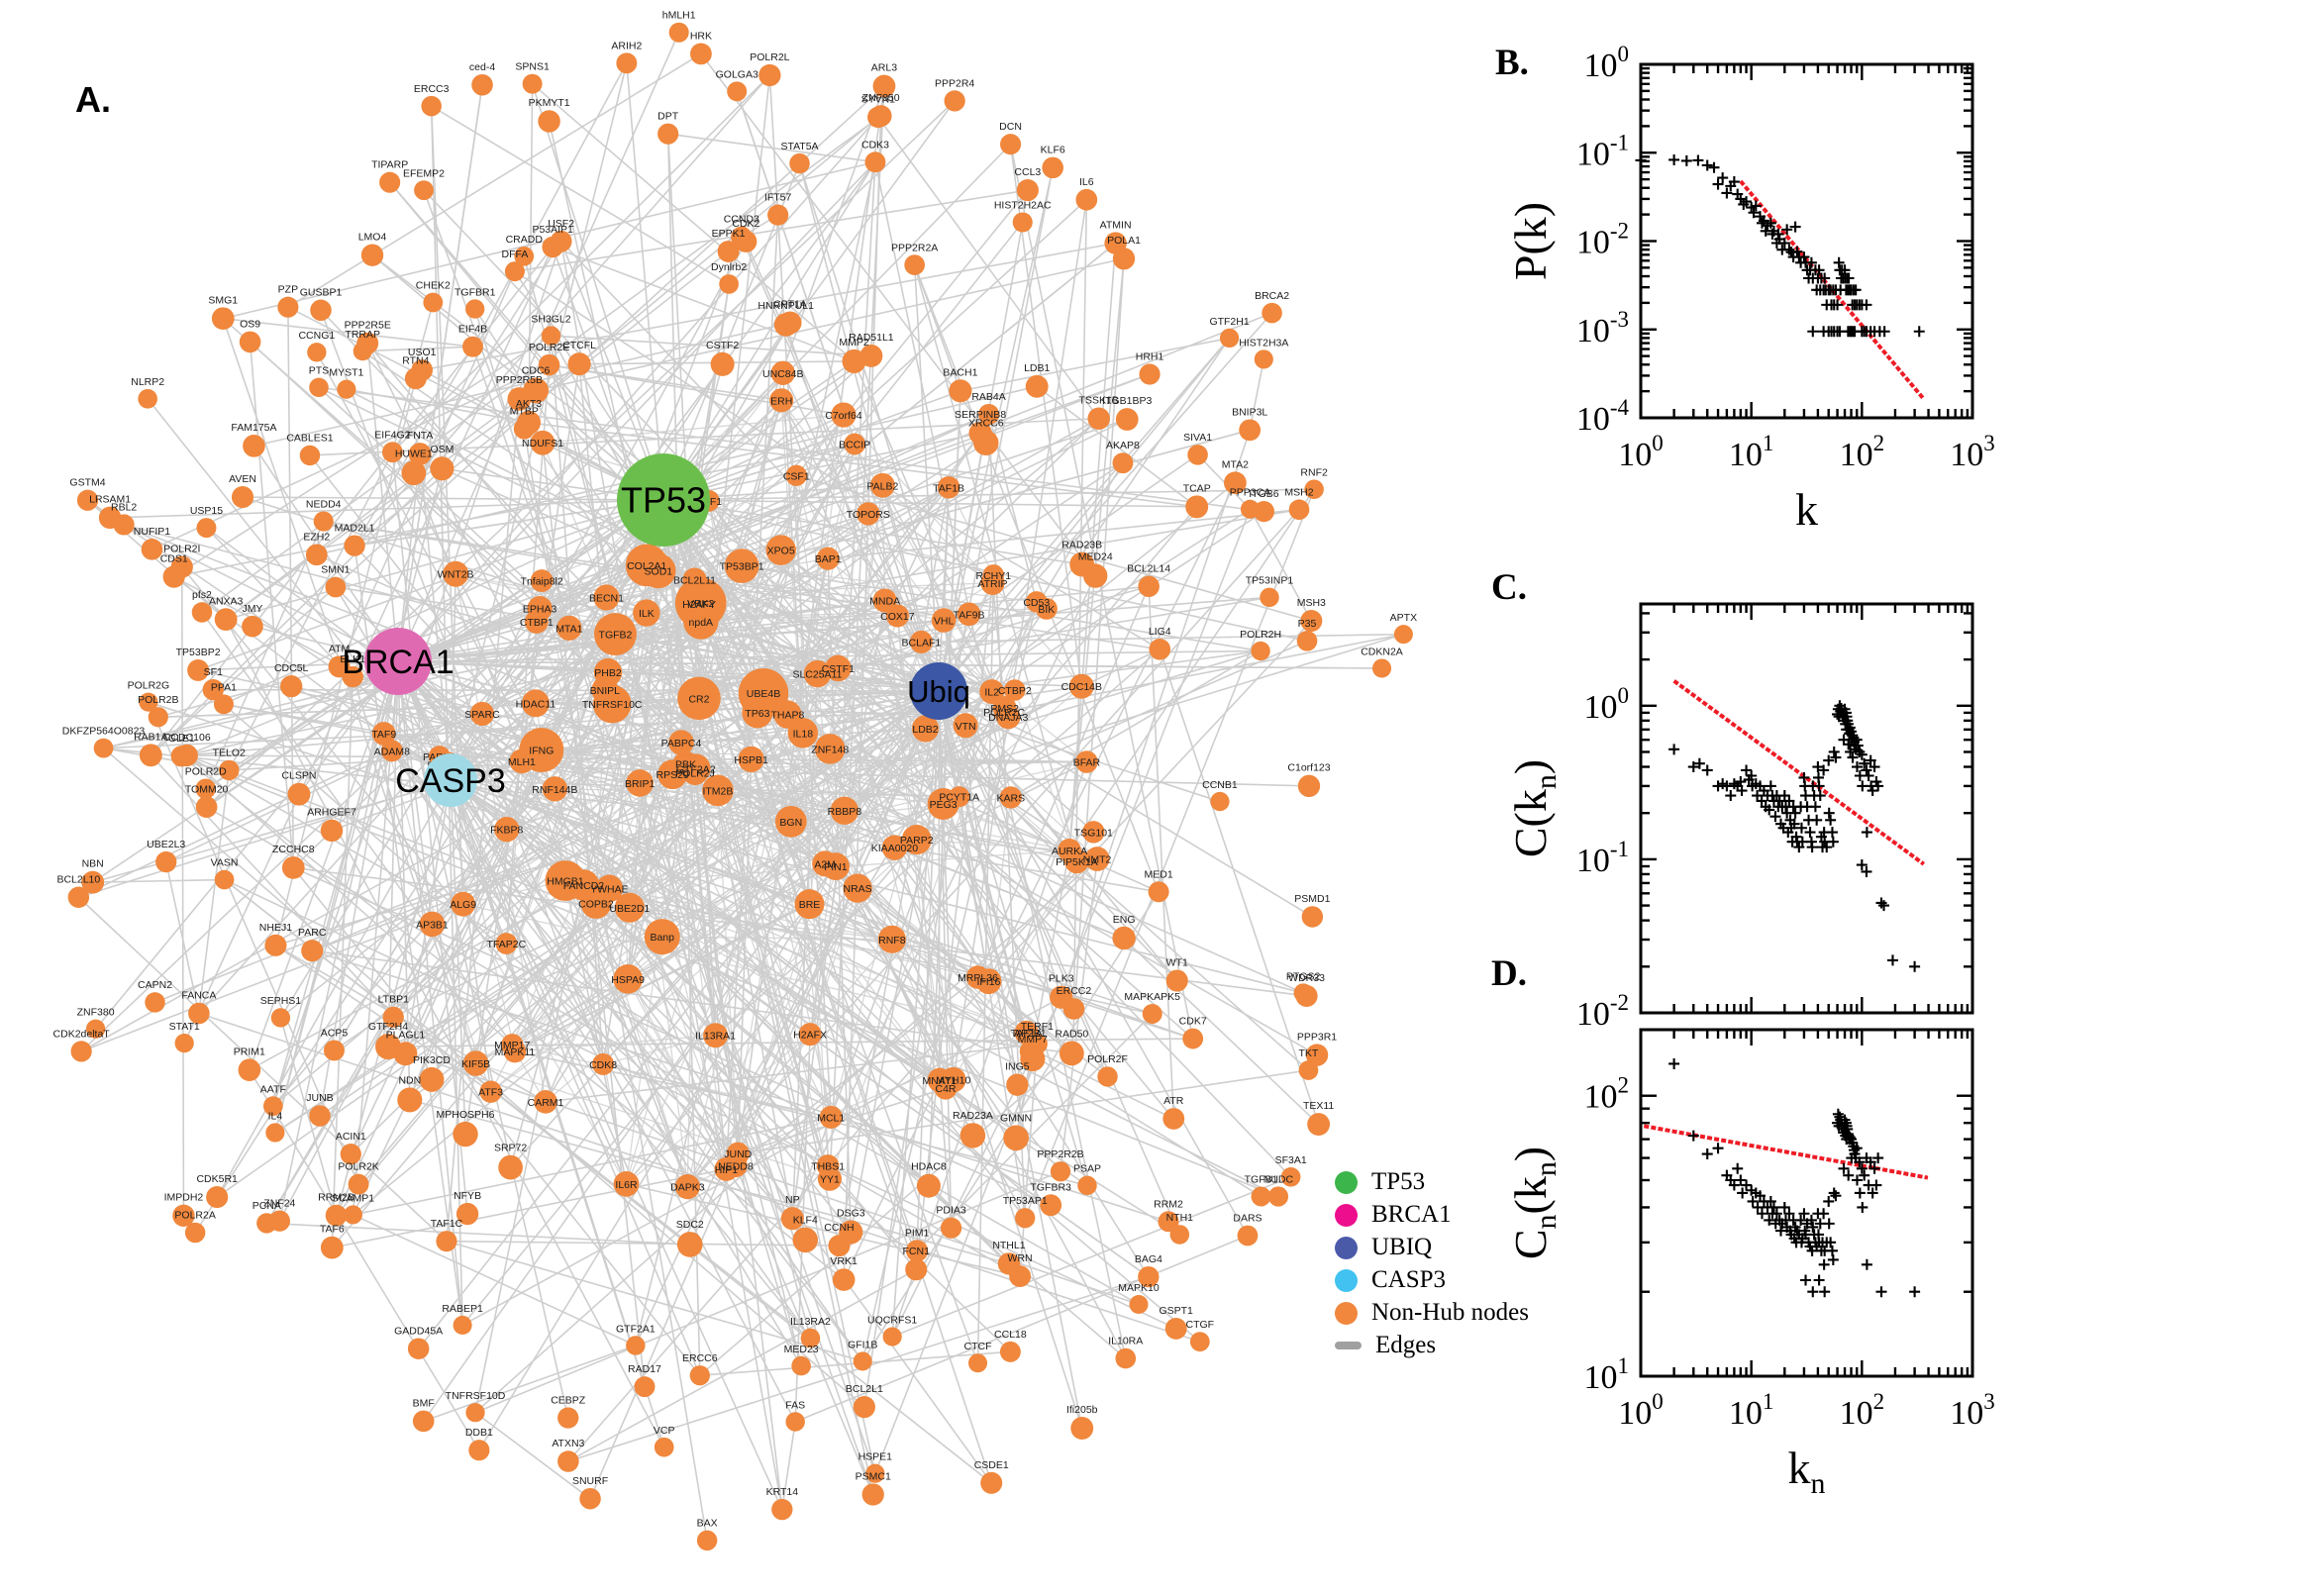 The width and height of the screenshot is (2323, 1596). What do you see at coordinates (596, 904) in the screenshot?
I see `network-node-label: COPB2` at bounding box center [596, 904].